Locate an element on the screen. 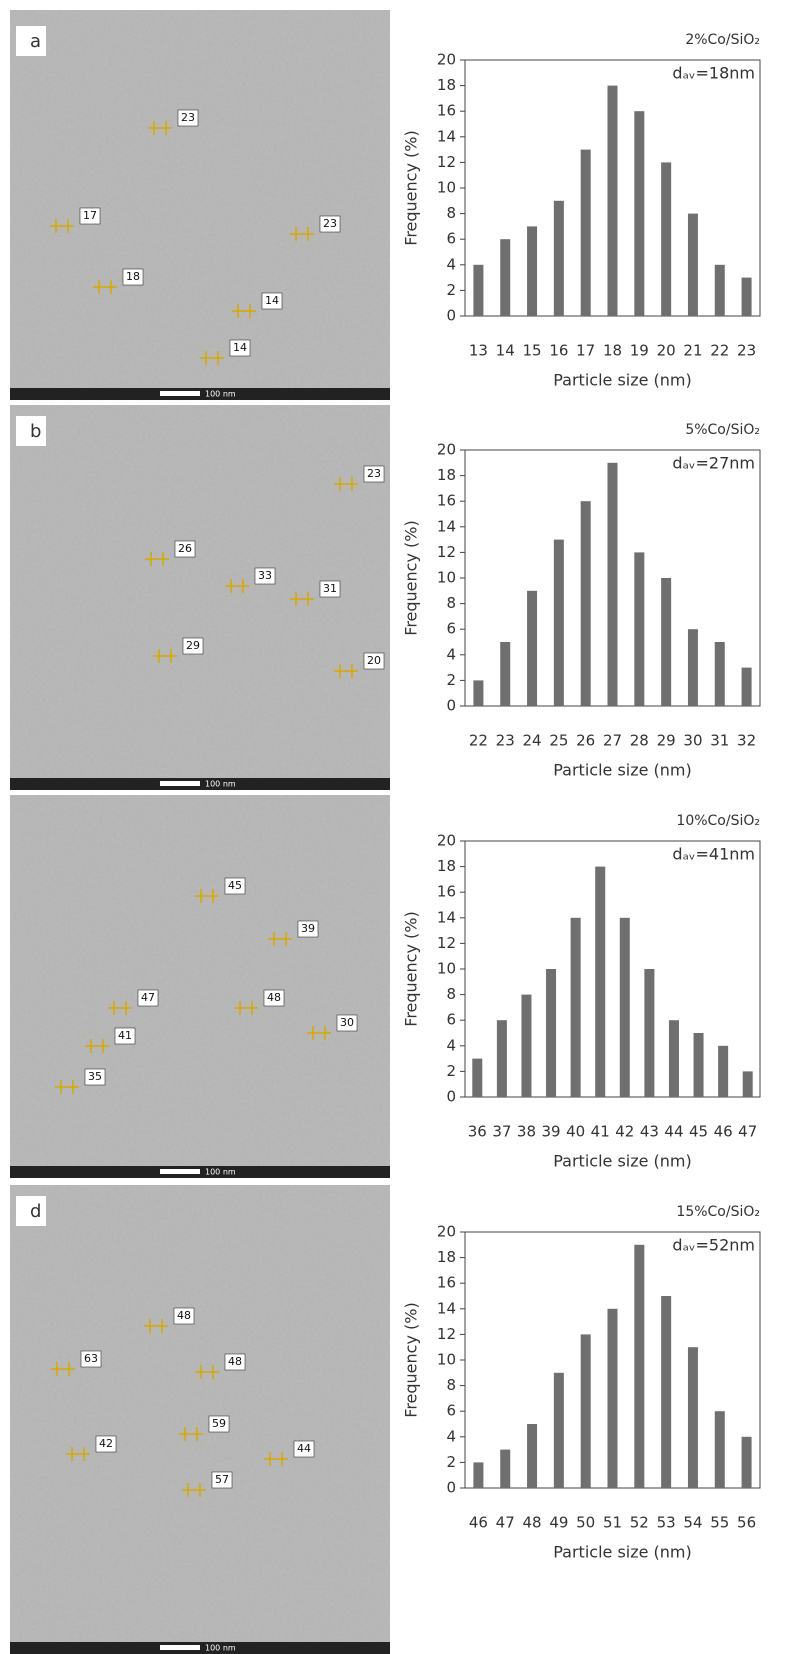 This screenshot has height=1654, width=810. x-tick-label: 43 is located at coordinates (649, 1132).